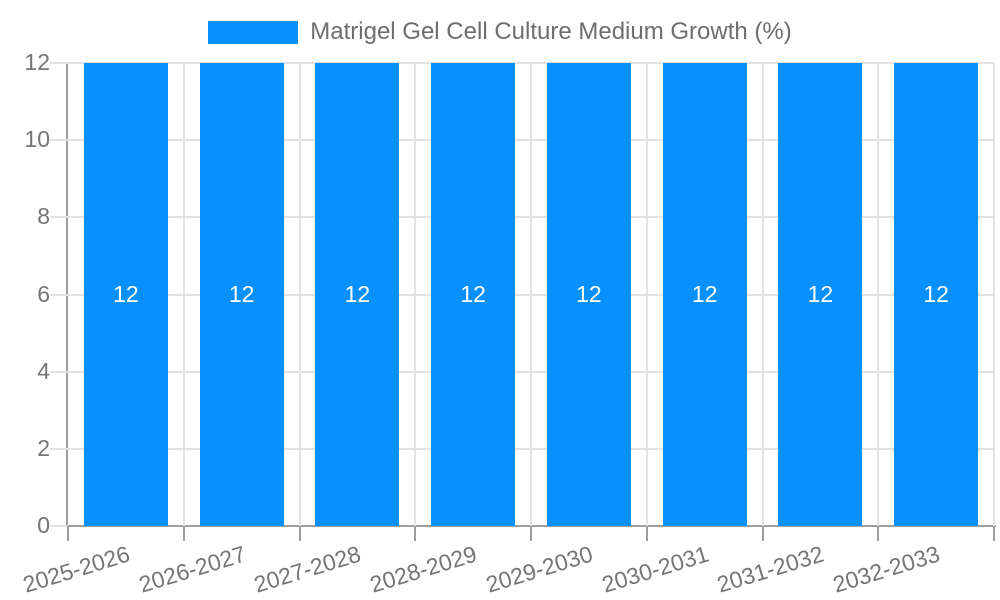 This screenshot has width=1000, height=600. Describe the element at coordinates (43, 525) in the screenshot. I see `y-axis-tick-label: 0` at that location.